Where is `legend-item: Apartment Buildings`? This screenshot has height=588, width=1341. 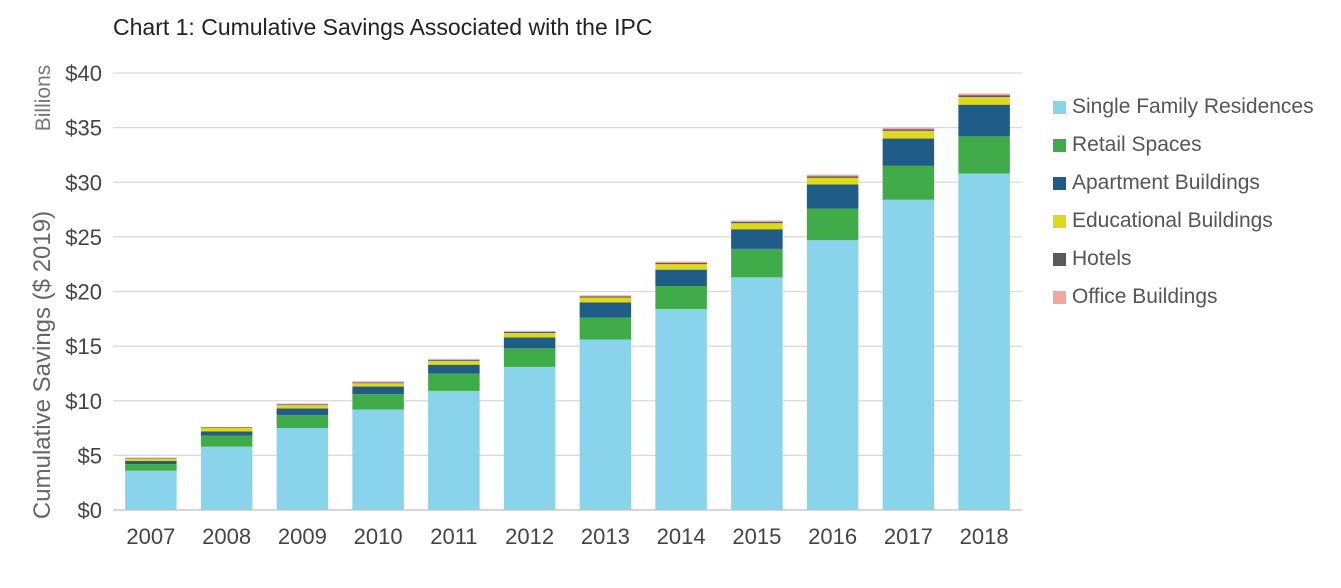 legend-item: Apartment Buildings is located at coordinates (1183, 183).